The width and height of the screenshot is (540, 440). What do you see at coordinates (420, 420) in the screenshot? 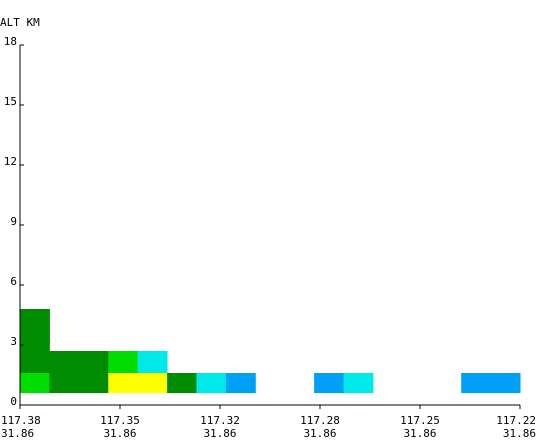
I see `x-tick-lon-label-4: 117.25` at bounding box center [420, 420].